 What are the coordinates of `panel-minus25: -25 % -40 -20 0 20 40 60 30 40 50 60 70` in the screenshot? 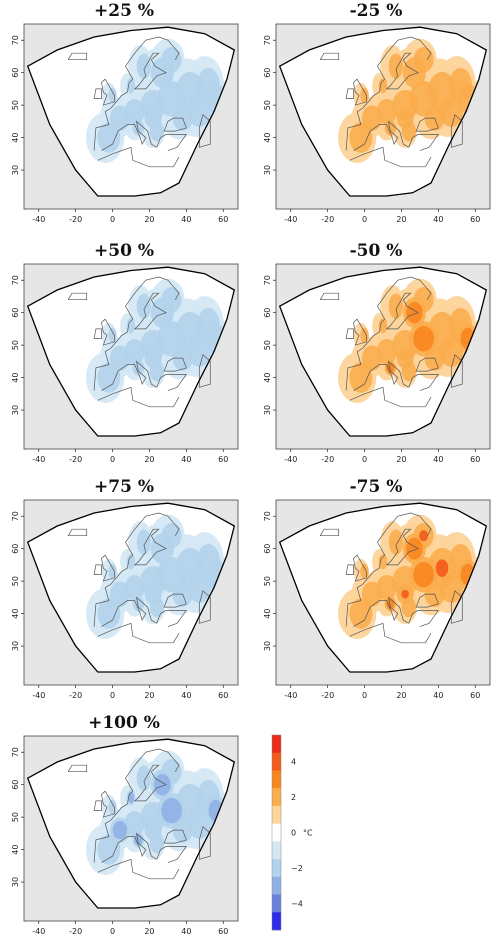 It's located at (376, 118).